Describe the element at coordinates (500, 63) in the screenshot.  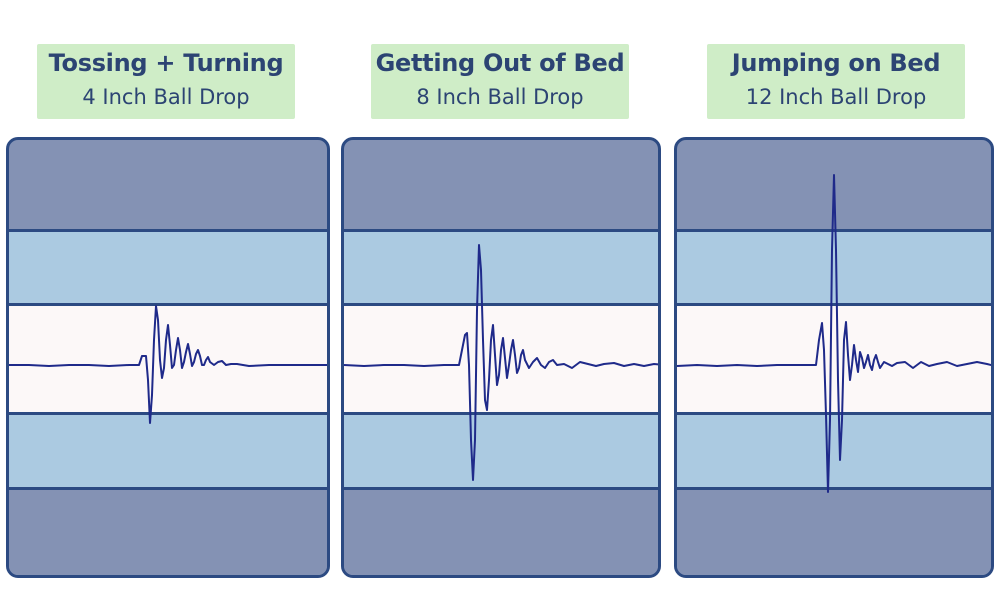
I see `label-title: Getting Out of Bed` at that location.